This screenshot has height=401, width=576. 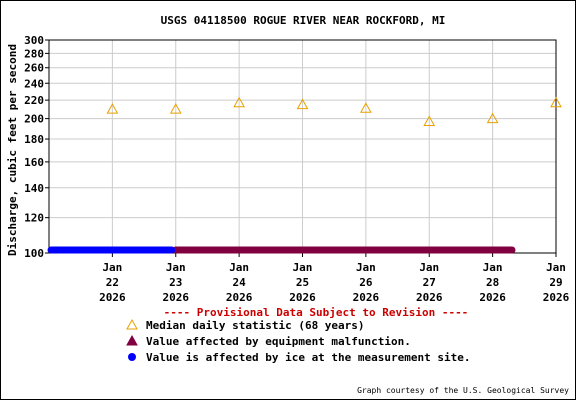 I want to click on y-tick-label: 120, so click(x=34, y=218).